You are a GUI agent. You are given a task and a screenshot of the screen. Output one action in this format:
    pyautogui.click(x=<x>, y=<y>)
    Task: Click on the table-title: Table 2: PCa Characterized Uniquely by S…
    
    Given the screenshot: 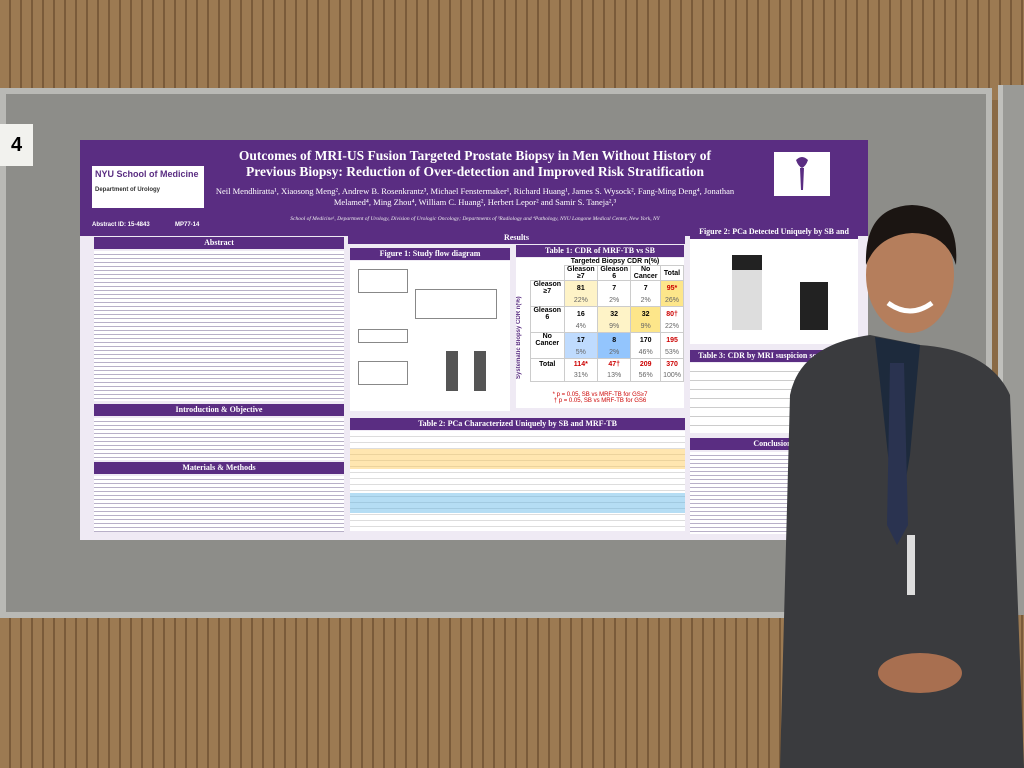 What is the action you would take?
    pyautogui.click(x=517, y=424)
    